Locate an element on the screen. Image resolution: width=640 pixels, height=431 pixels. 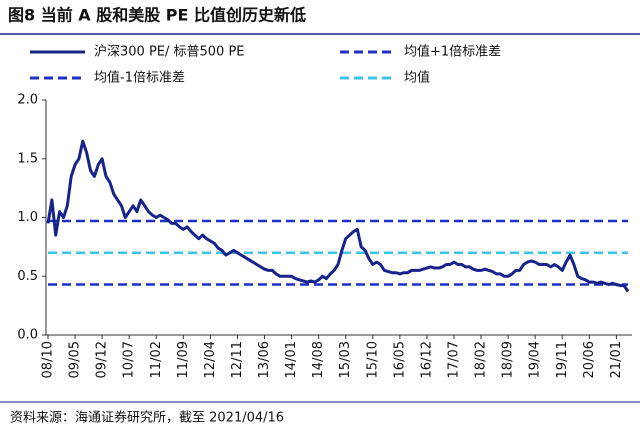
source: 资料来源：海通证券研究所，截至 2021/04/16 is located at coordinates (147, 418).